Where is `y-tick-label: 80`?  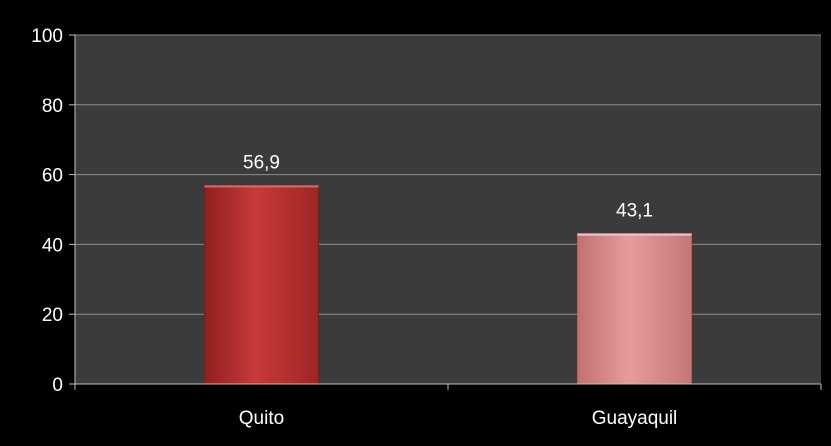 y-tick-label: 80 is located at coordinates (52, 106).